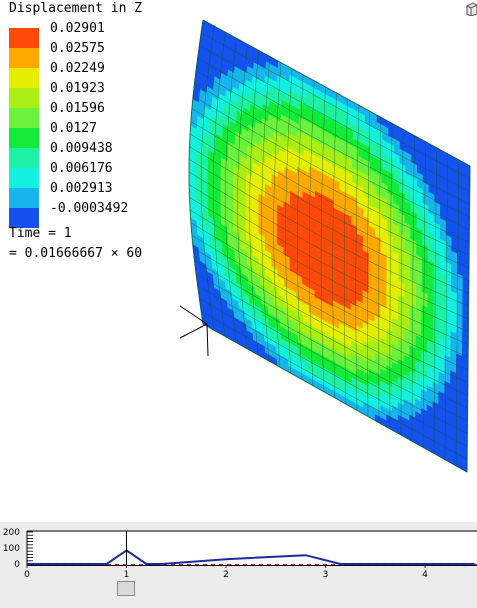  Describe the element at coordinates (194, 331) in the screenshot. I see `coordinate-axes-icon` at that location.